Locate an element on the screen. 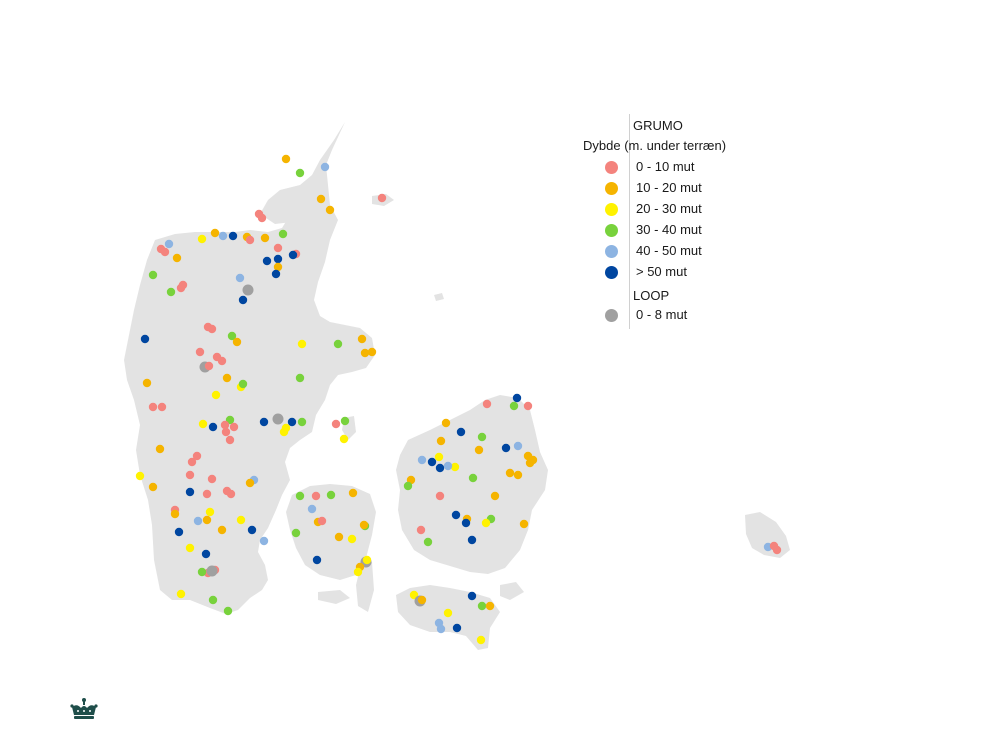 The width and height of the screenshot is (1000, 750). legend-label: 20 - 30 mut is located at coordinates (669, 208).